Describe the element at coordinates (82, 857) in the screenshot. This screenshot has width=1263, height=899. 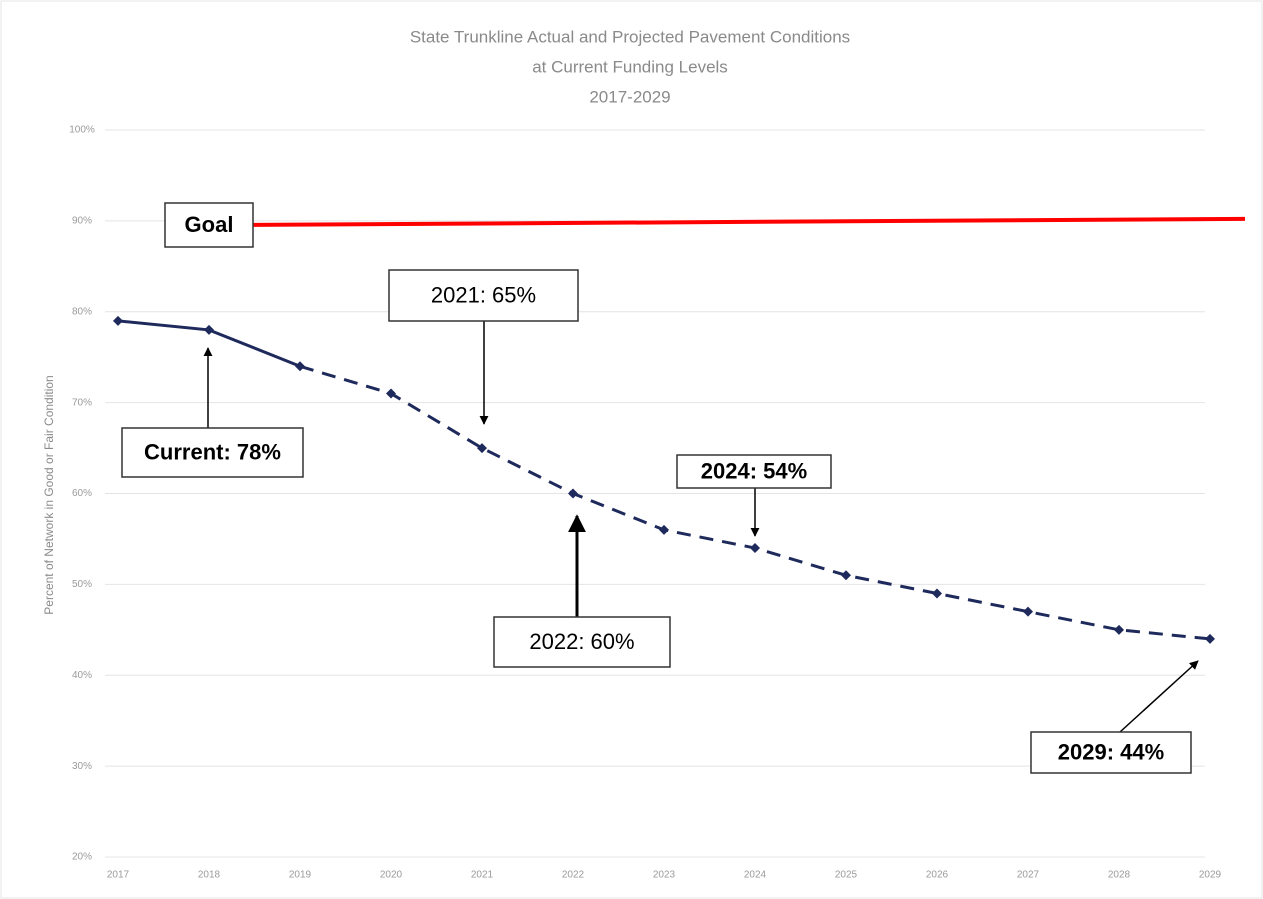
I see `y-tick-label: 20%` at that location.